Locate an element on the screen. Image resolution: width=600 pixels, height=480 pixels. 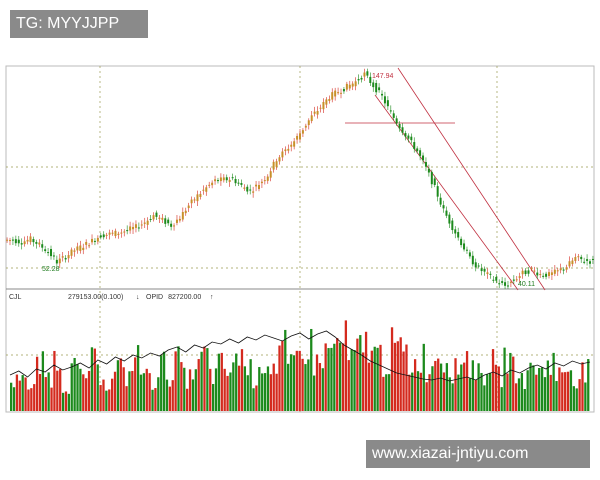
watermark-bottom: www.xiazai-jntiyu.com is located at coordinates (478, 454).